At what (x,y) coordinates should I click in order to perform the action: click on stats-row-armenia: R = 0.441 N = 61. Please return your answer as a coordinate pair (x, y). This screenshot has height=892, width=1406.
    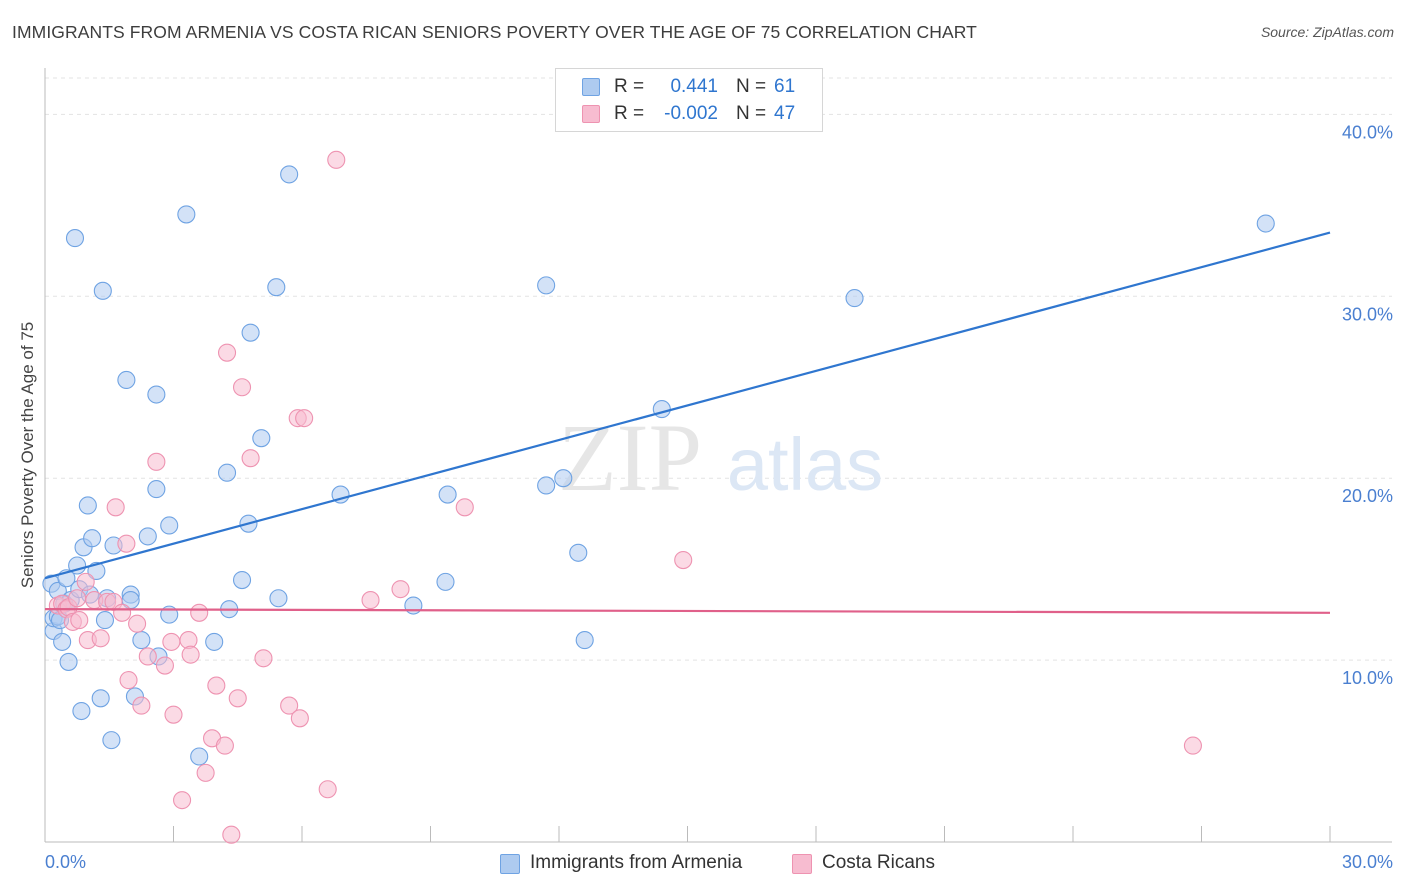
    Looking at the image, I should click on (689, 86).